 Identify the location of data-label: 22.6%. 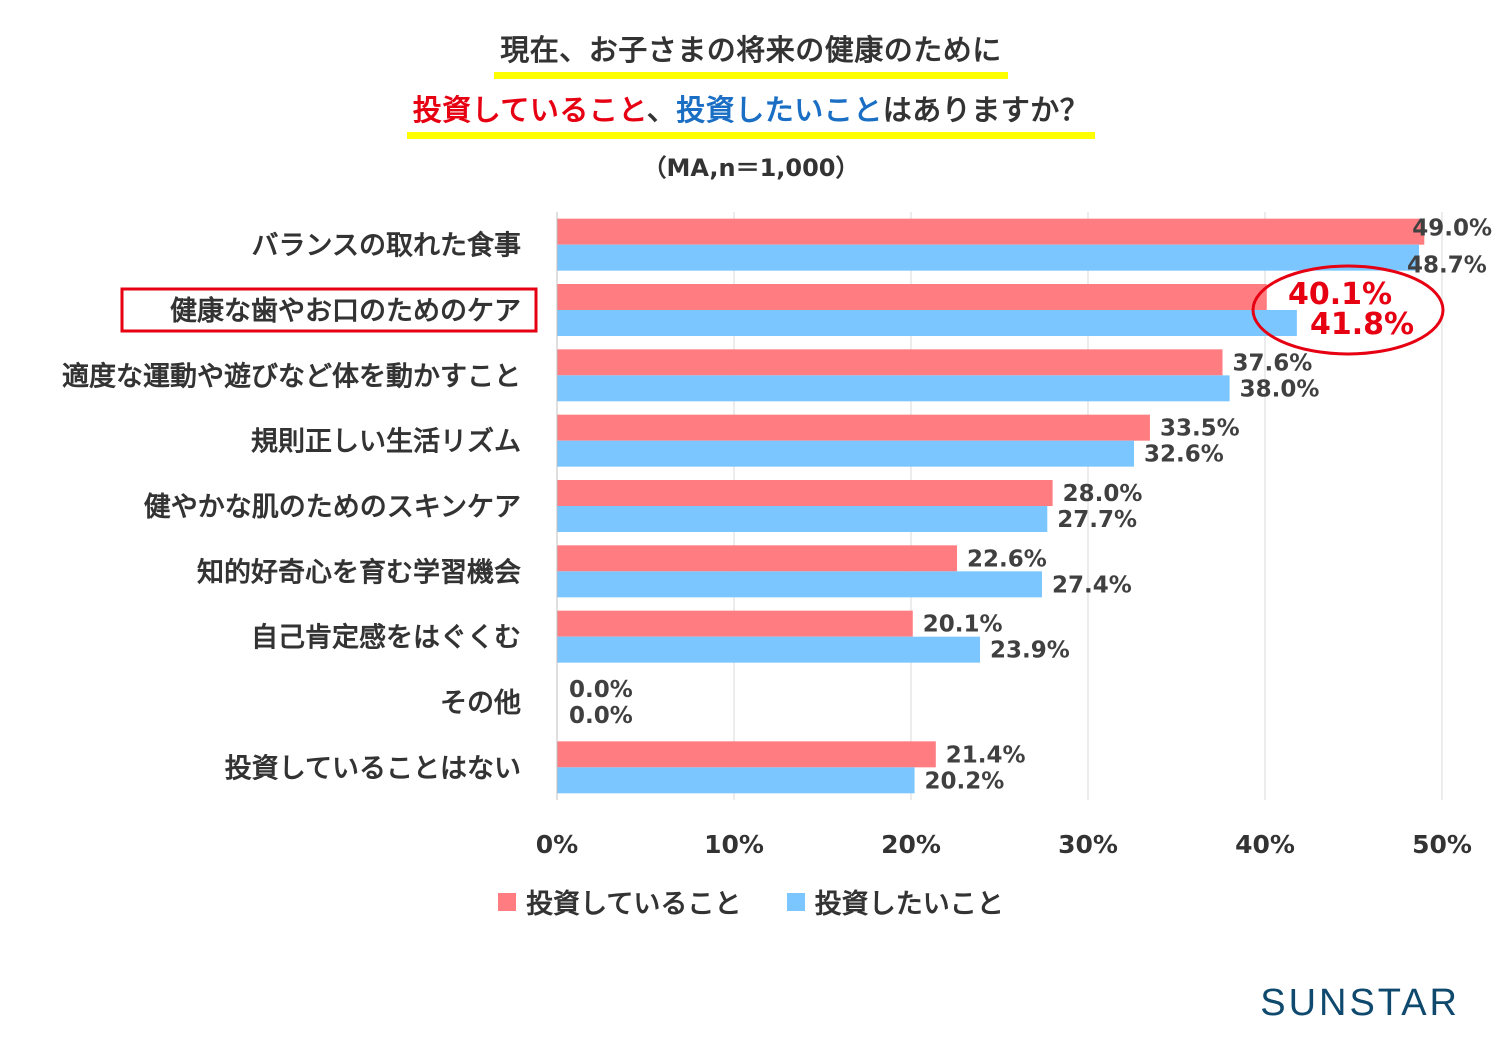
(1007, 559).